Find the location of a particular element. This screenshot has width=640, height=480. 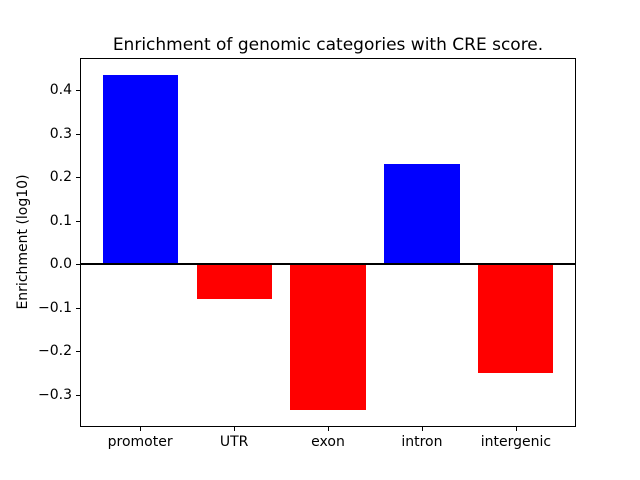

x-tick-label-intergenic: intergenic is located at coordinates (516, 442).